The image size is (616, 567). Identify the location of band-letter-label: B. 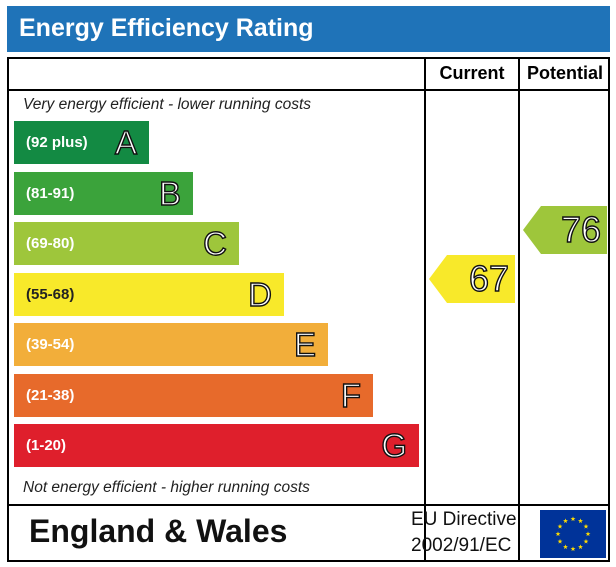
(169, 193).